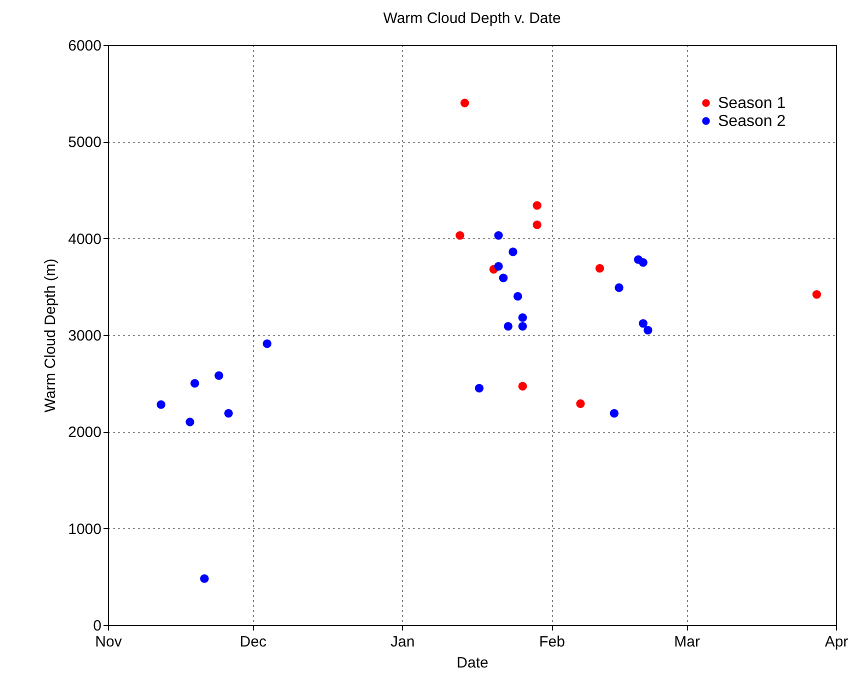 The width and height of the screenshot is (868, 679). What do you see at coordinates (85, 433) in the screenshot?
I see `y-tick-label: 2000` at bounding box center [85, 433].